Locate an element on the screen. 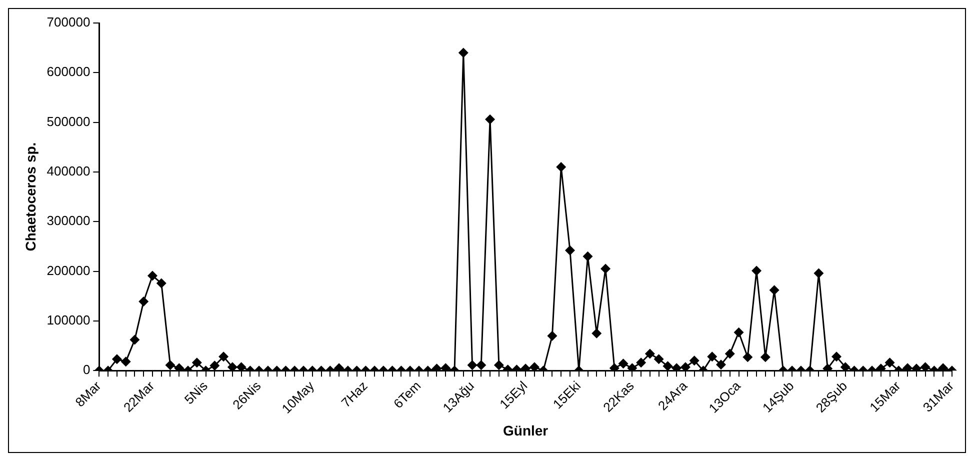 The width and height of the screenshot is (974, 461). y-tick-label: 400000 is located at coordinates (68, 171).